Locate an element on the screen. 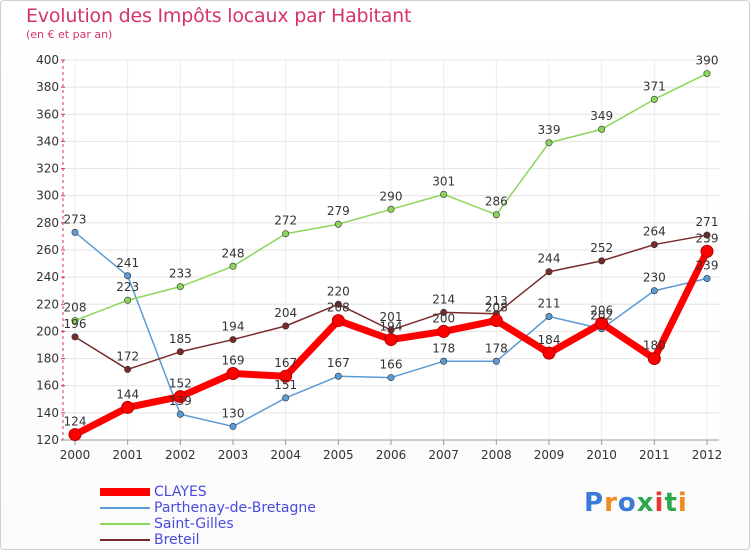 The width and height of the screenshot is (750, 550). data-label-saint-gilles: 390 is located at coordinates (707, 61).